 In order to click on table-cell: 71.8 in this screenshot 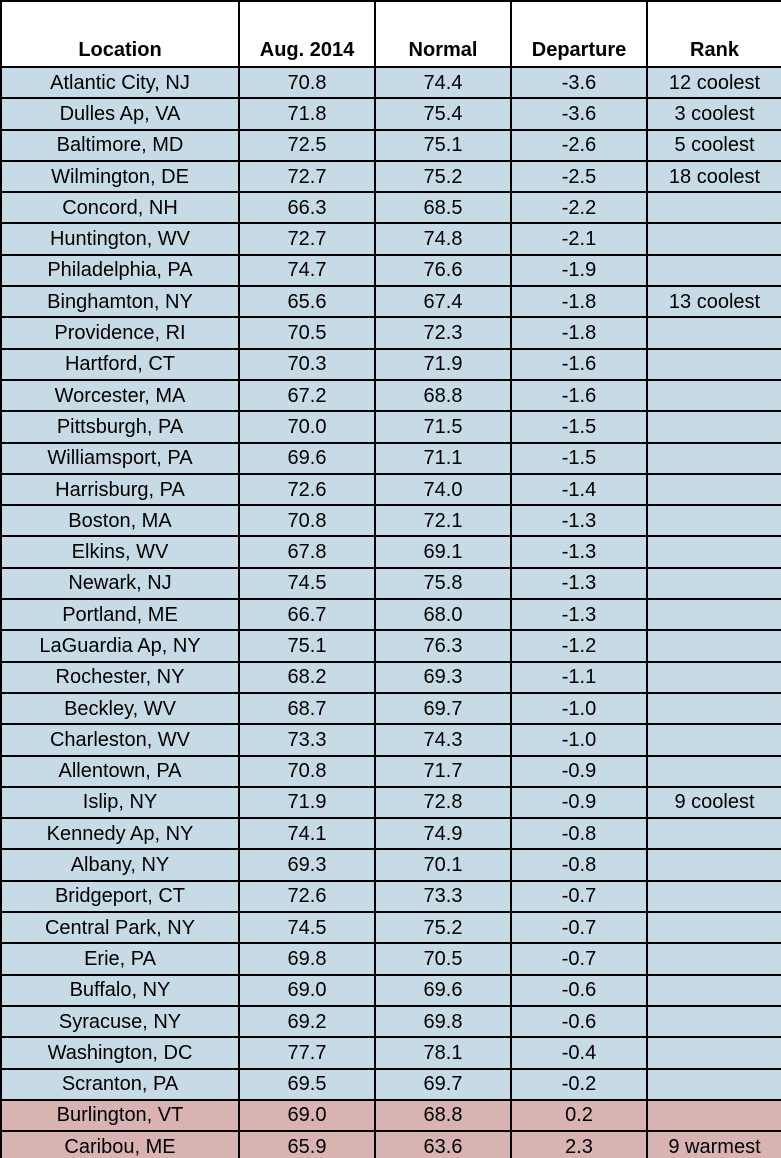, I will do `click(307, 114)`.